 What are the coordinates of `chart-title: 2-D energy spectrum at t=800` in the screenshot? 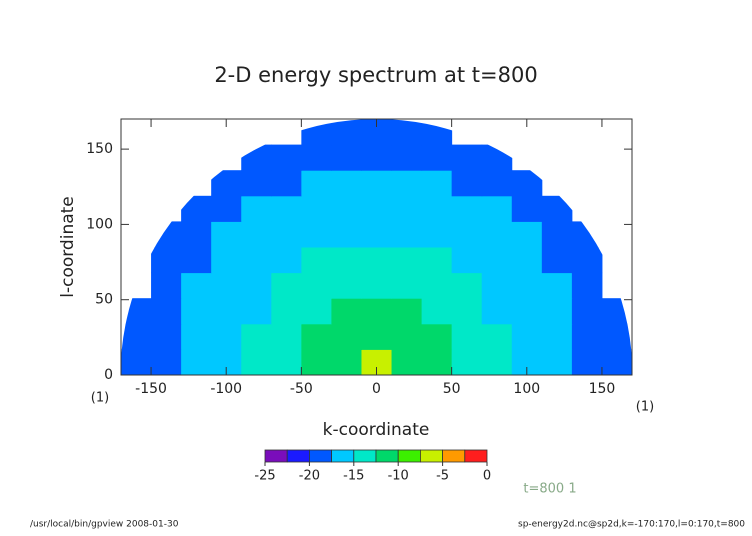 It's located at (375, 75).